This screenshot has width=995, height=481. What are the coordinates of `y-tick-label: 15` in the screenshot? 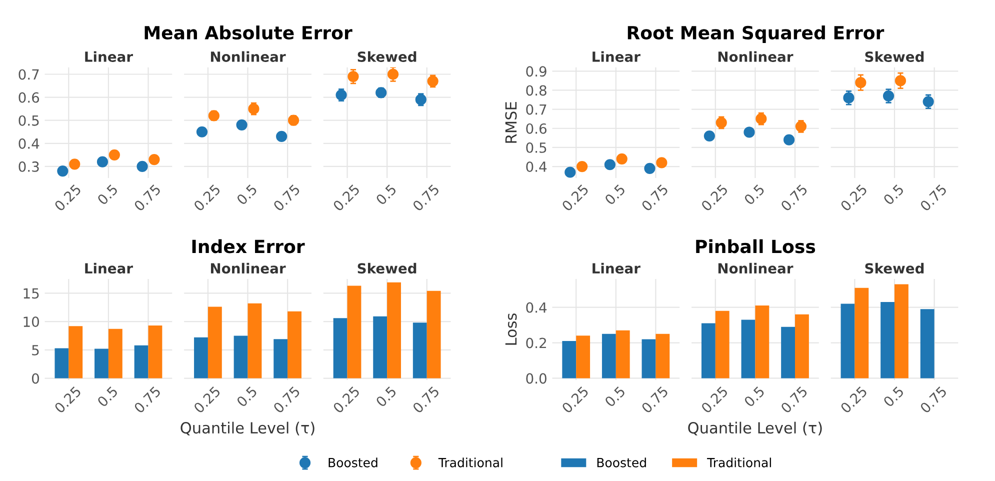 It's located at (31, 293).